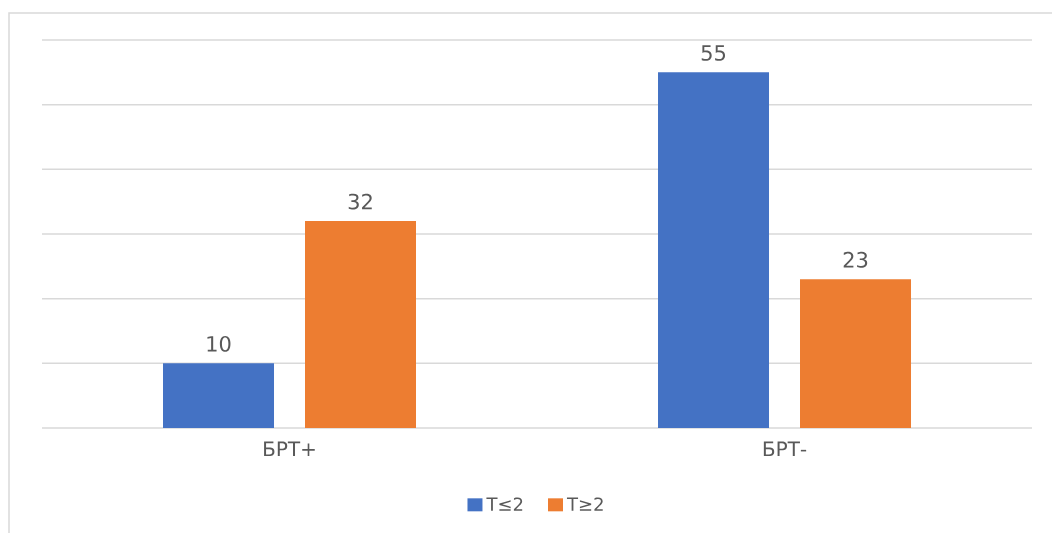 The width and height of the screenshot is (1052, 533). Describe the element at coordinates (289, 449) in the screenshot. I see `x-tick-label: БРТ+` at that location.